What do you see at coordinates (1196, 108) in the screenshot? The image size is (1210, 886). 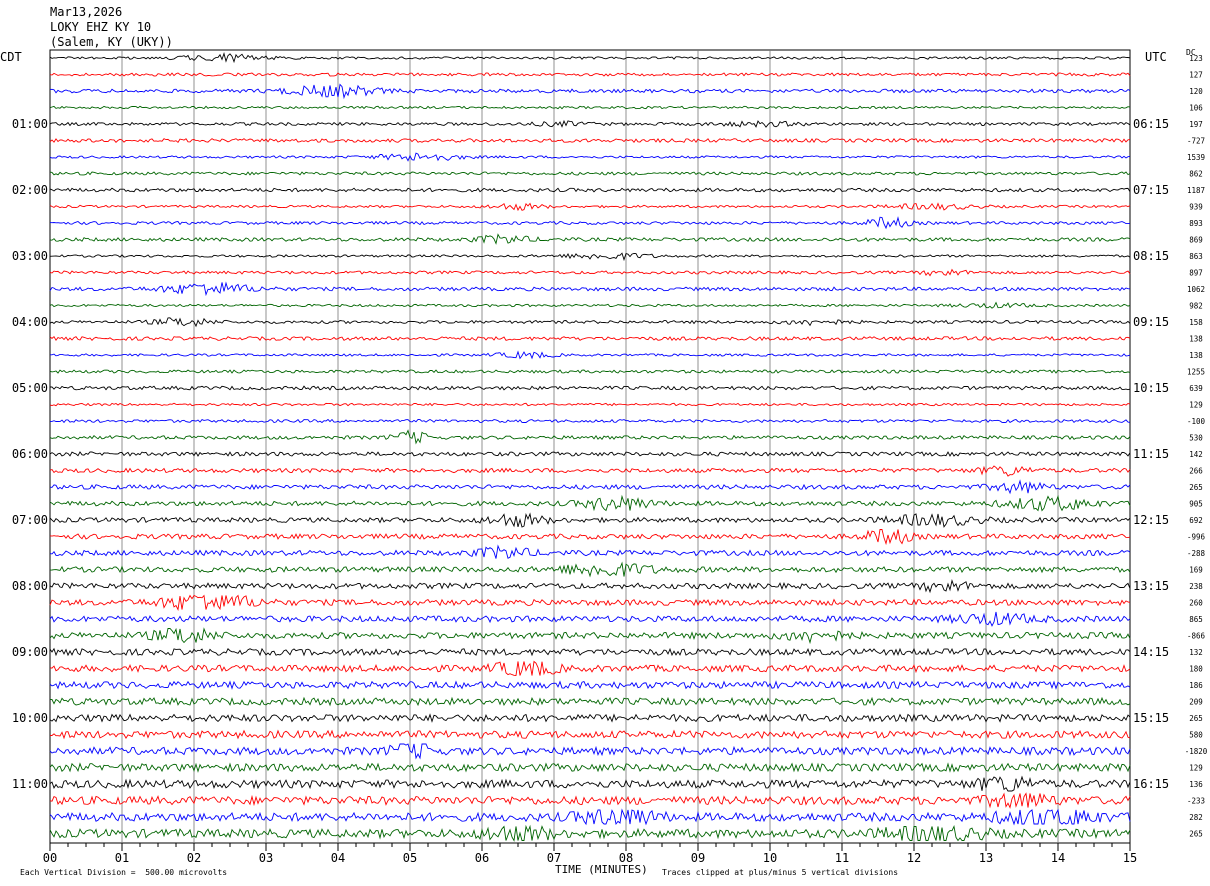 I see `dc-offset-label: 106` at bounding box center [1196, 108].